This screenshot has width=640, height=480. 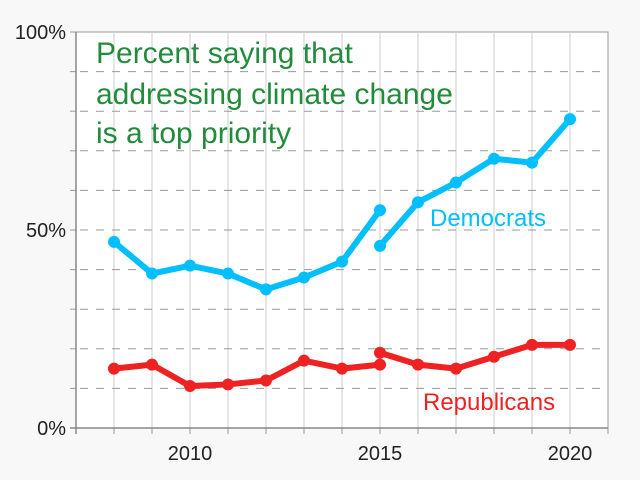 What do you see at coordinates (190, 454) in the screenshot?
I see `x-tick-label: 2010` at bounding box center [190, 454].